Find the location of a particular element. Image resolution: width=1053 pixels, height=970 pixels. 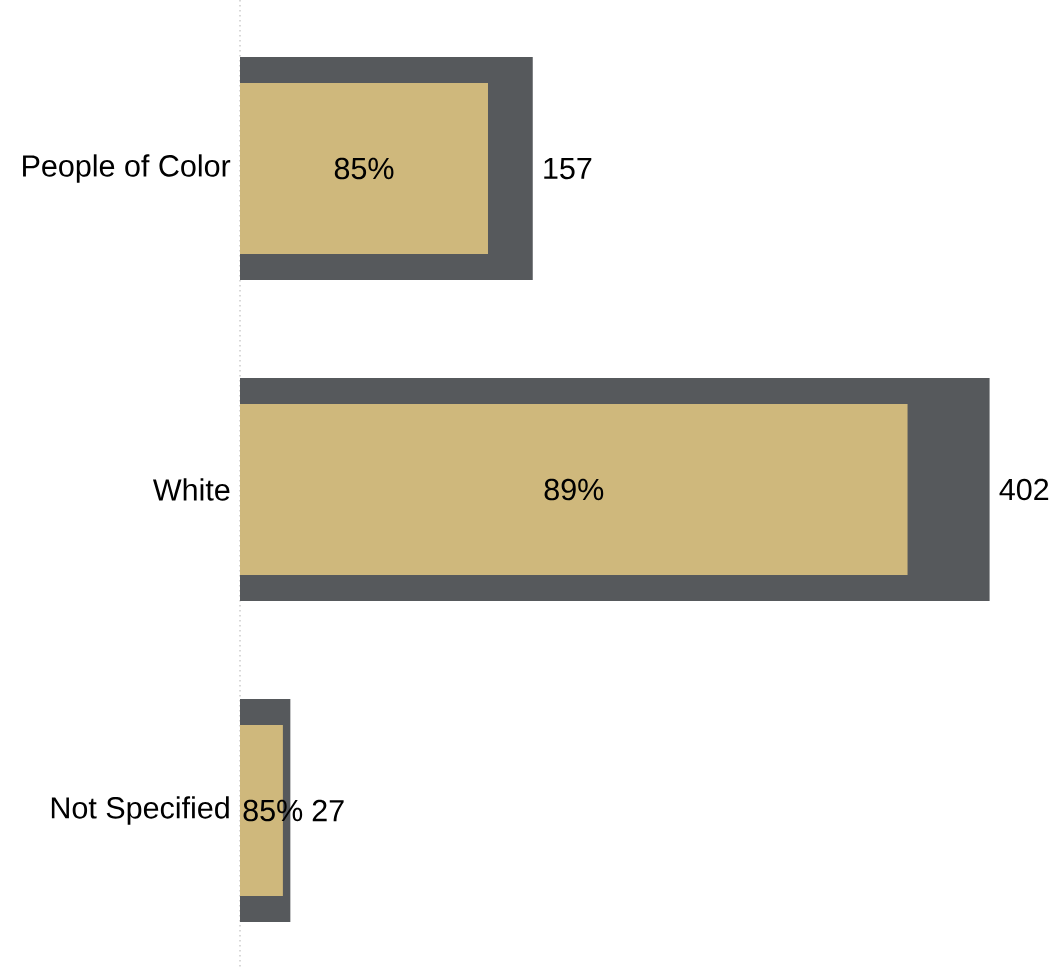

data-label: 402 is located at coordinates (1024, 489).